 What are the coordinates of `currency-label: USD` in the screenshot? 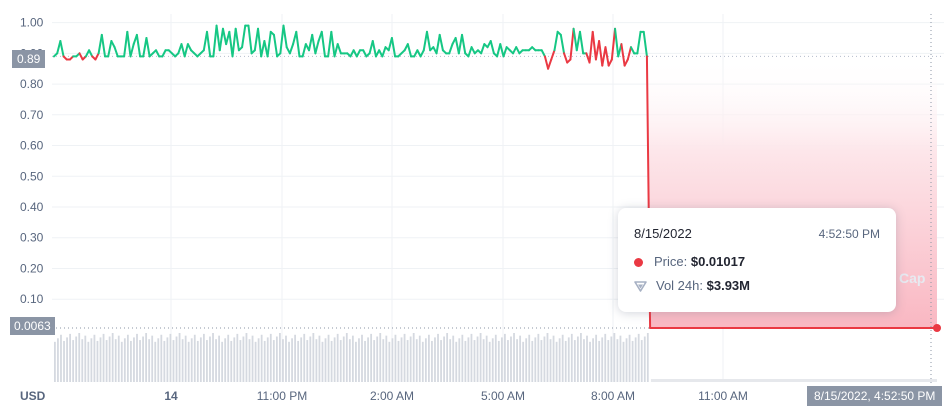 It's located at (33, 396).